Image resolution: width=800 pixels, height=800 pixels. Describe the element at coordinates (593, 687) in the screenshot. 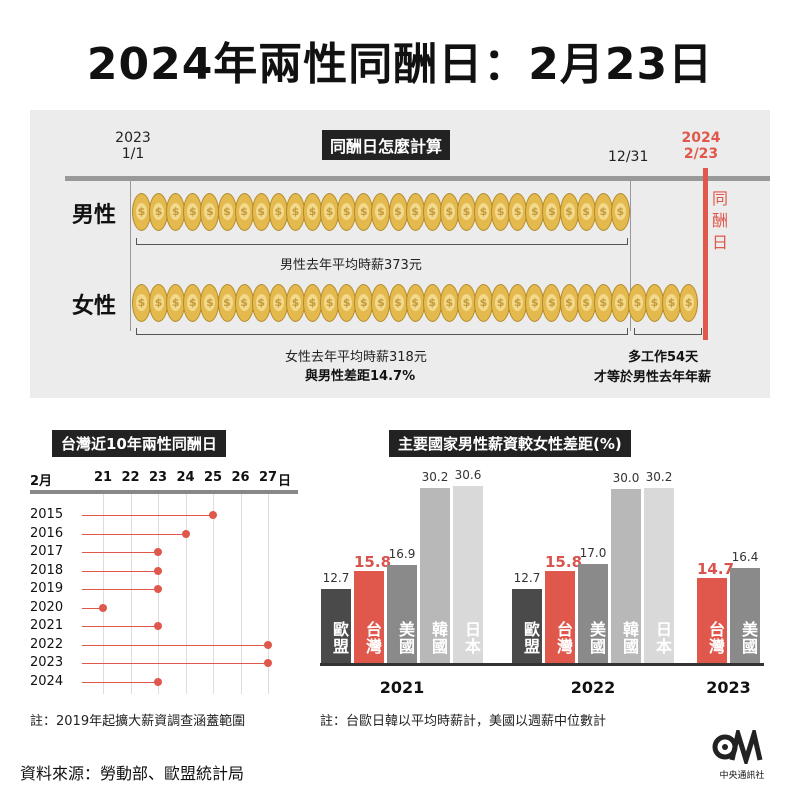

I see `year-group-label: 2022` at that location.